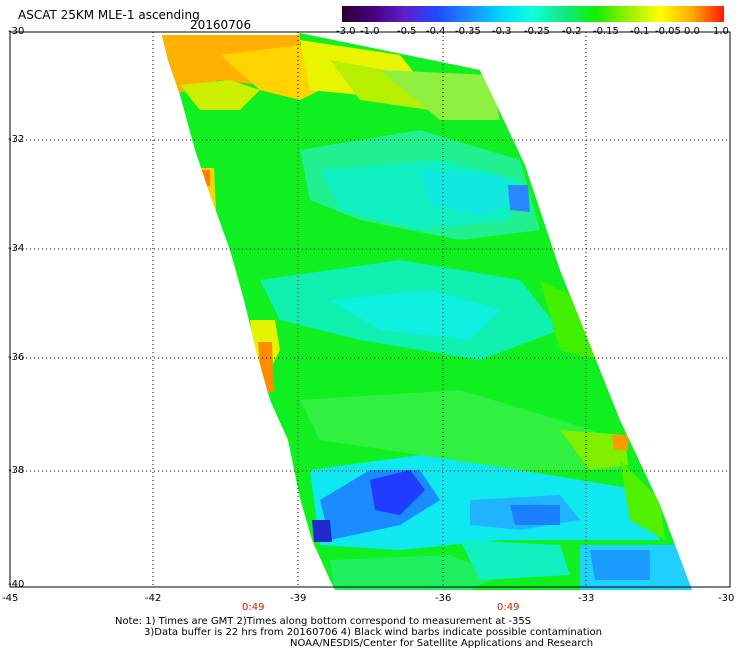 The width and height of the screenshot is (740, 650). What do you see at coordinates (668, 31) in the screenshot?
I see `colorbar-label: -0.05` at bounding box center [668, 31].